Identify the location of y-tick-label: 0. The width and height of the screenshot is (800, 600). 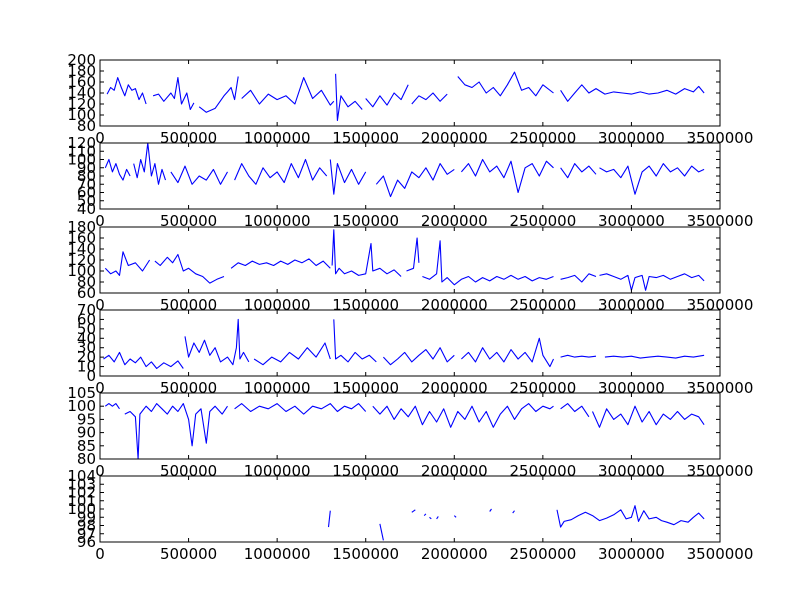
(91, 376).